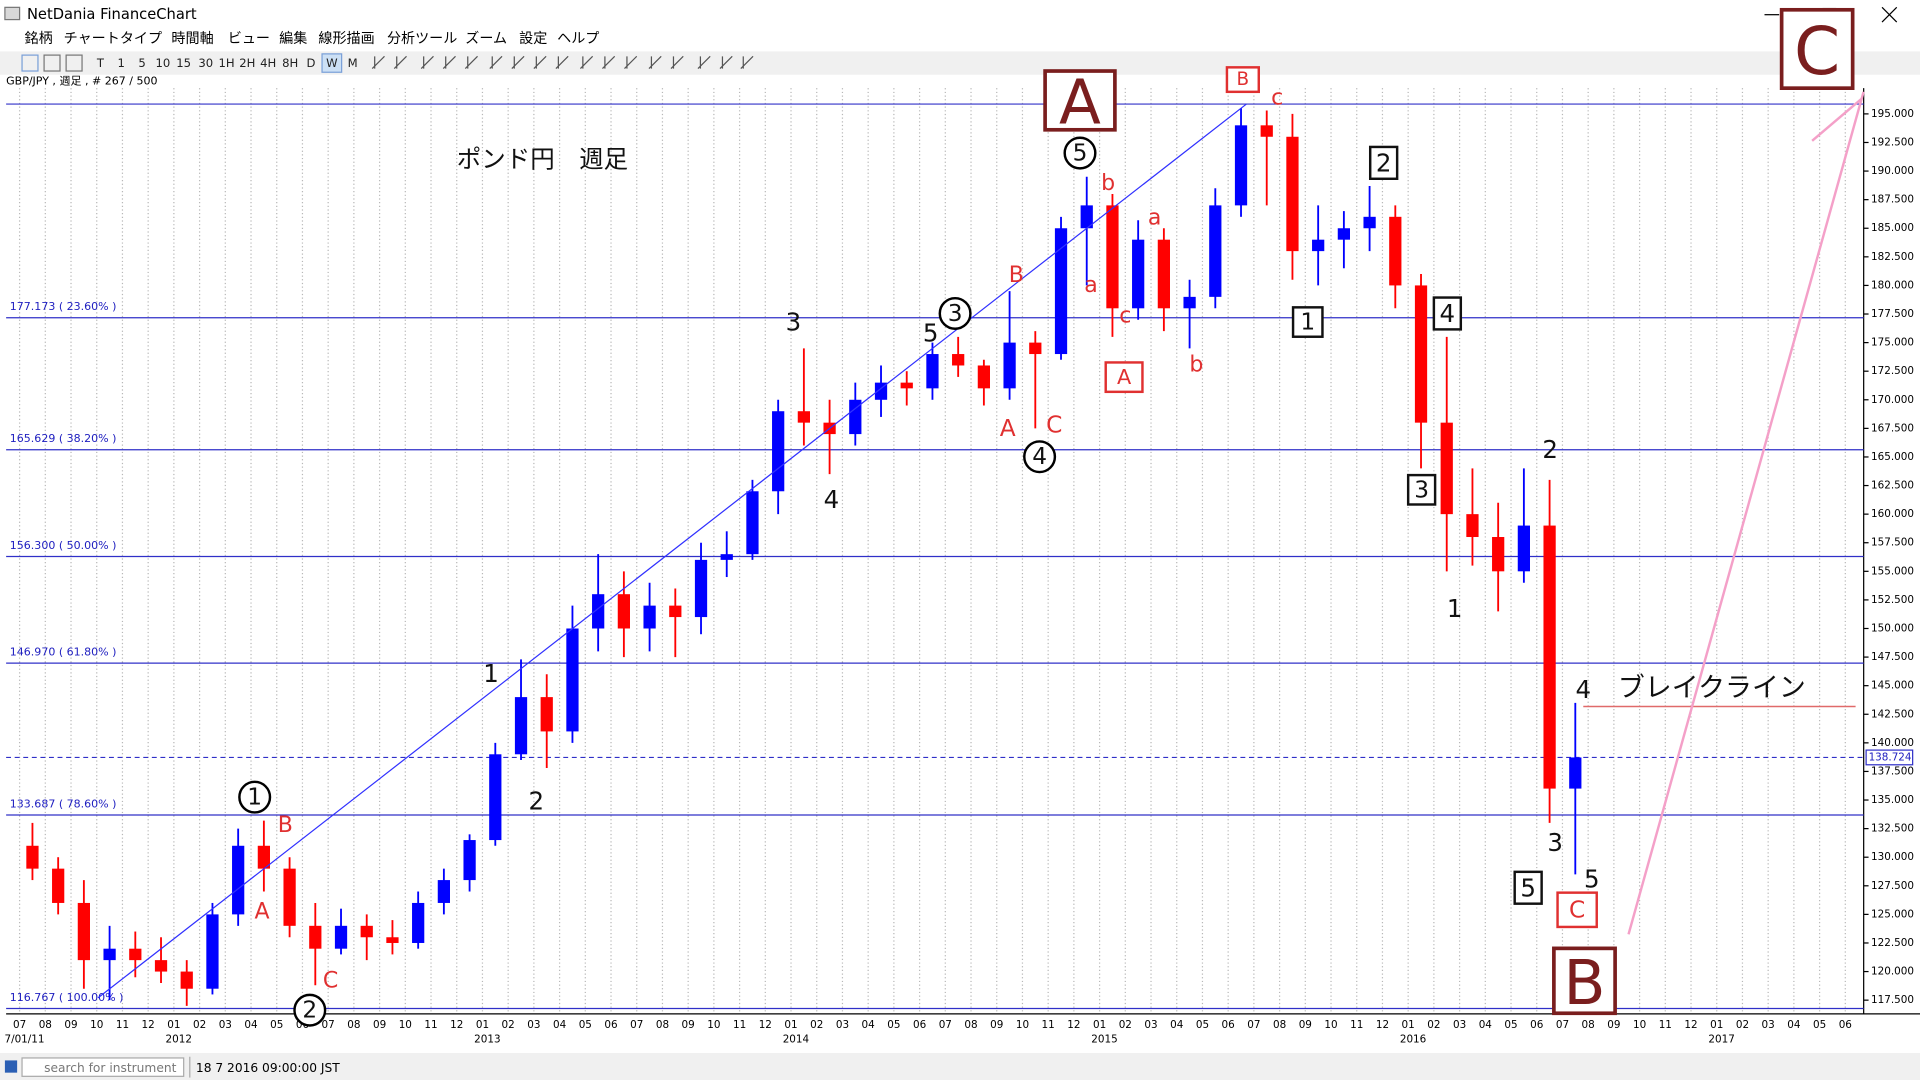 The width and height of the screenshot is (1920, 1080). I want to click on menu-item: 線形描画, so click(346, 39).